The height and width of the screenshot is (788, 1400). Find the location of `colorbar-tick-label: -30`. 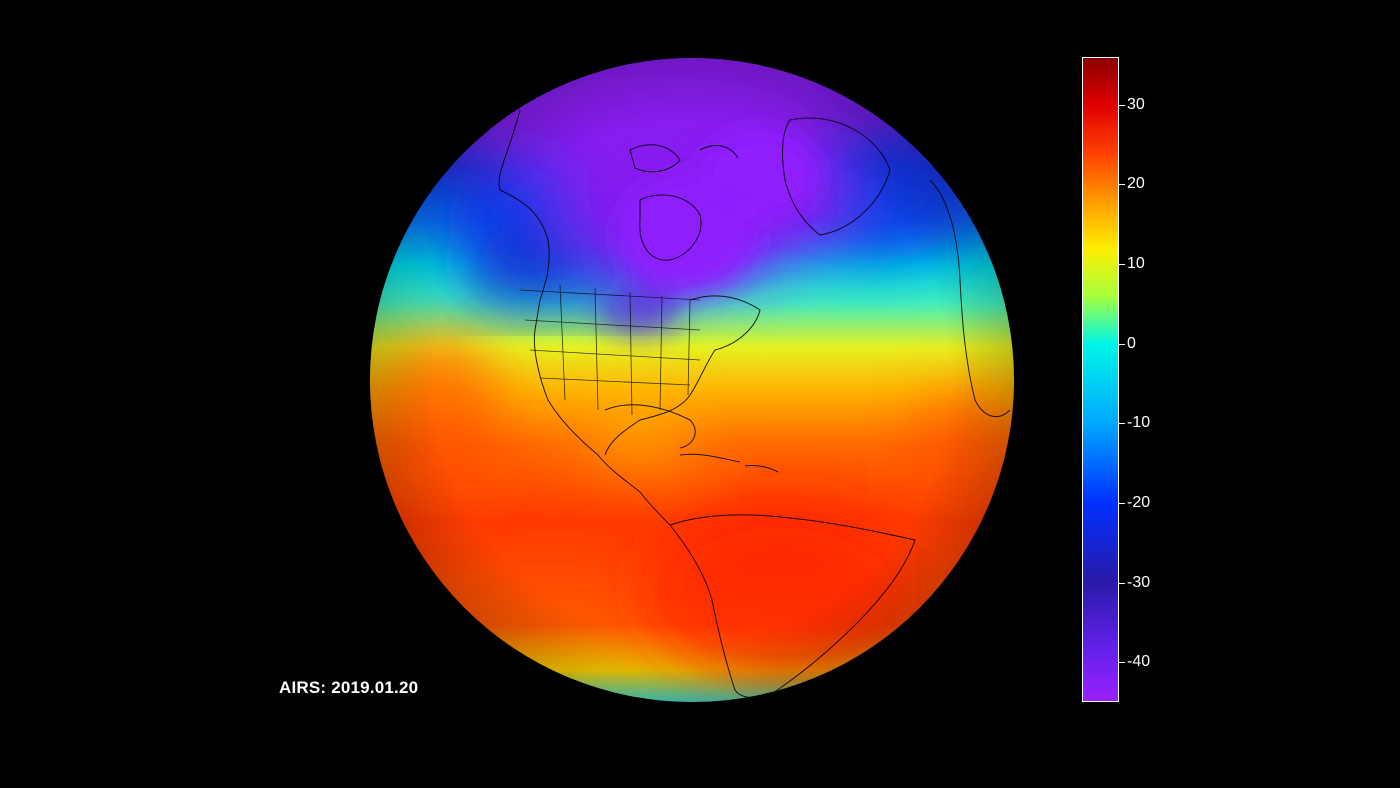

colorbar-tick-label: -30 is located at coordinates (1139, 582).